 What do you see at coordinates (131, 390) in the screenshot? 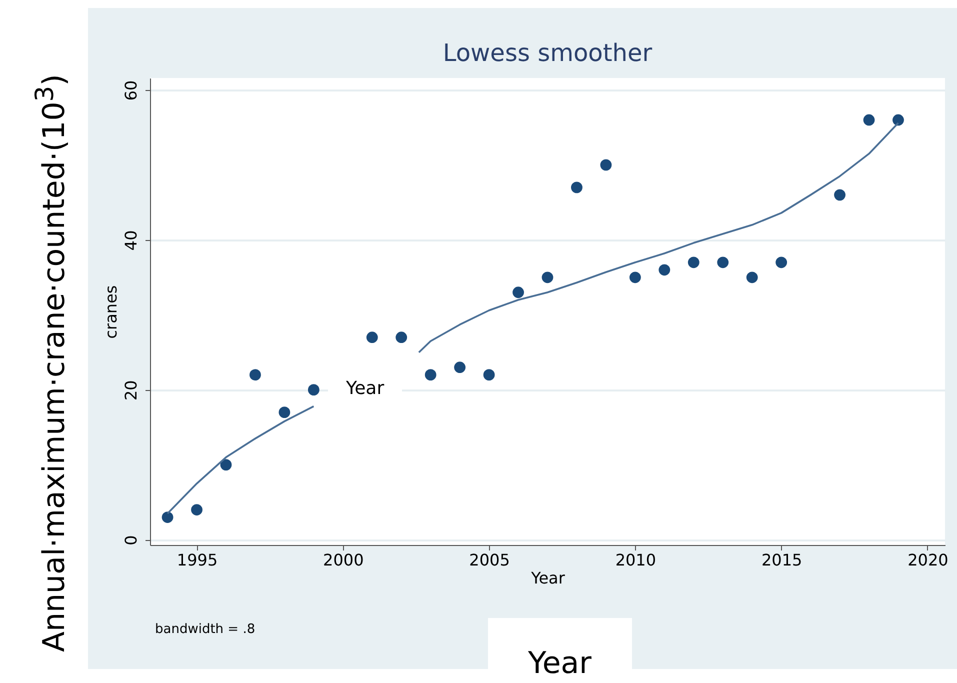
I see `y-tick-label: 20` at bounding box center [131, 390].